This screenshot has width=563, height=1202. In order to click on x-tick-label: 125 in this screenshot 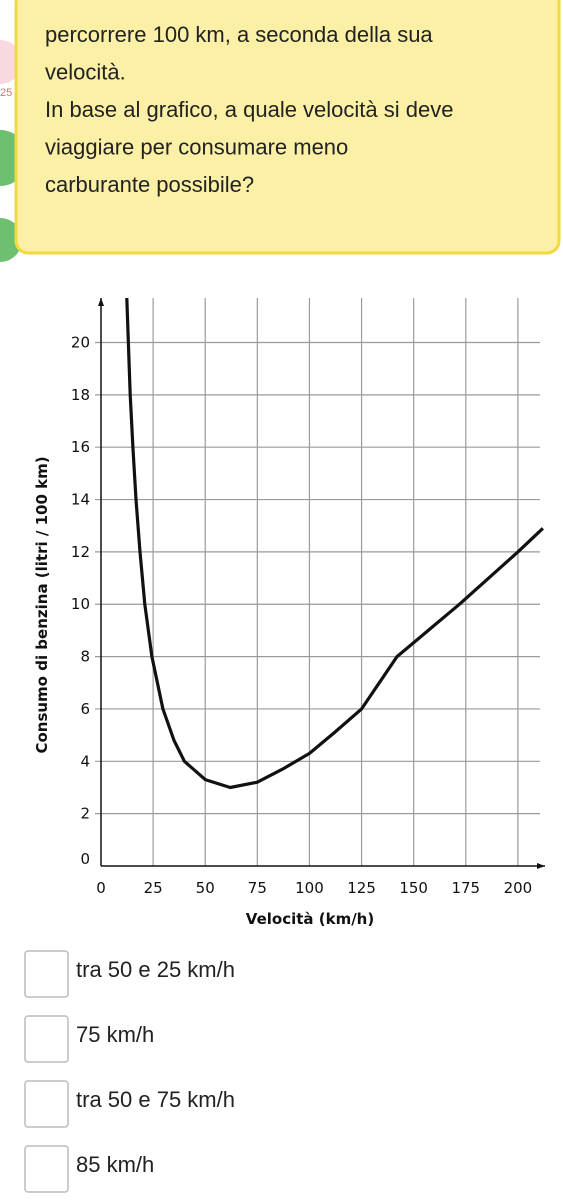, I will do `click(361, 888)`.